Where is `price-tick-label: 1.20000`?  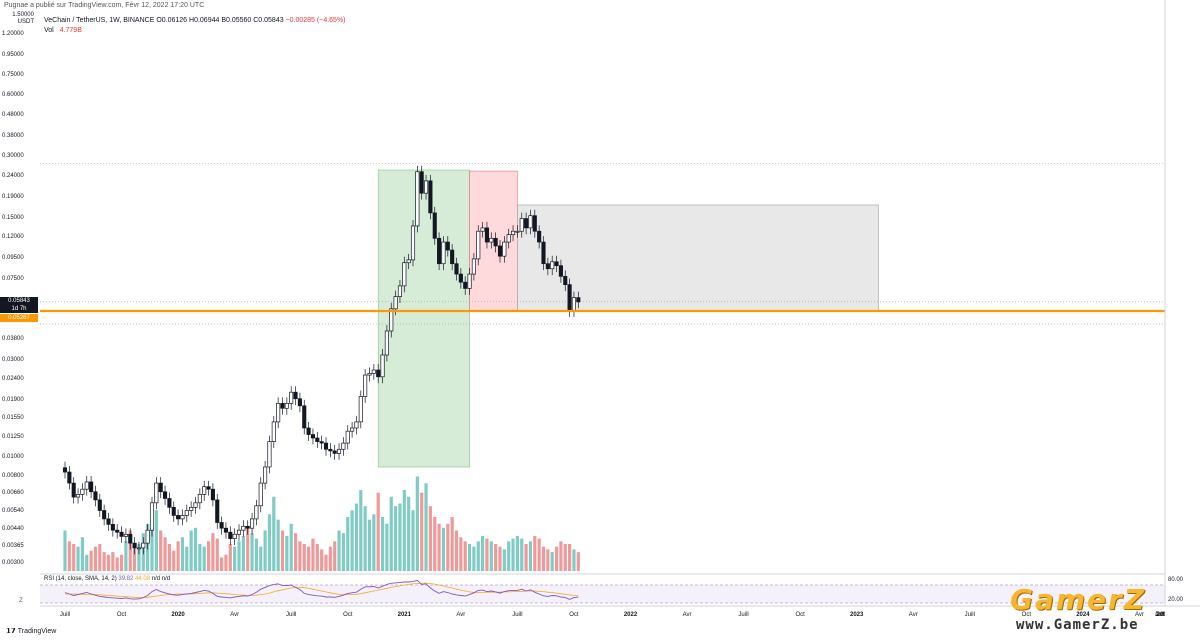
price-tick-label: 1.20000 is located at coordinates (13, 34).